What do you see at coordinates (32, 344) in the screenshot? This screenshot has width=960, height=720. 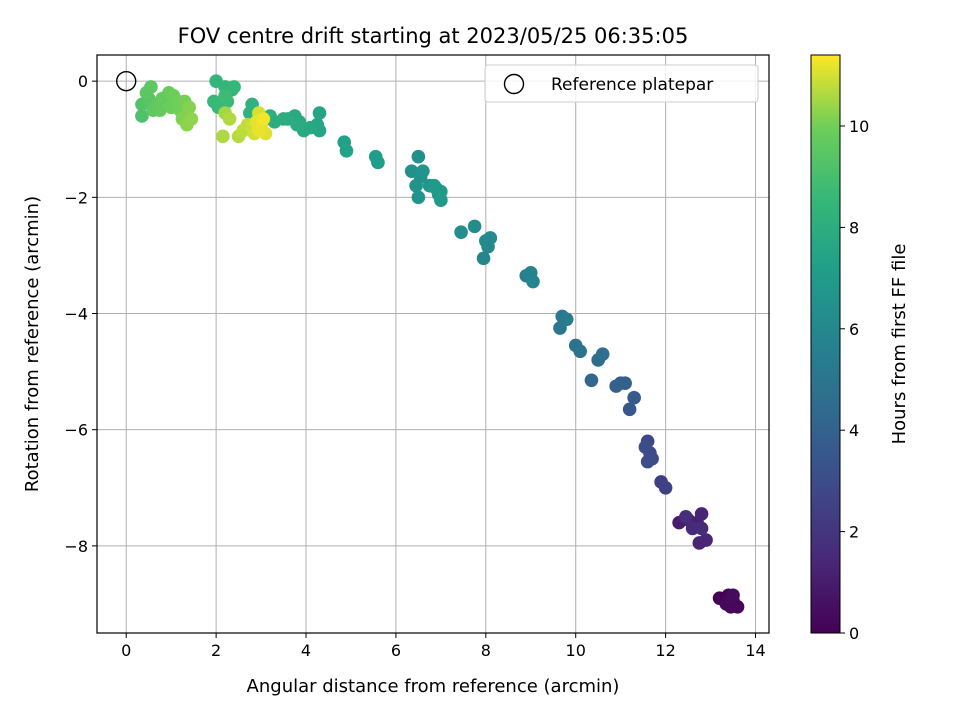 I see `y-axis-title: Rotation from reference (arcmin)` at bounding box center [32, 344].